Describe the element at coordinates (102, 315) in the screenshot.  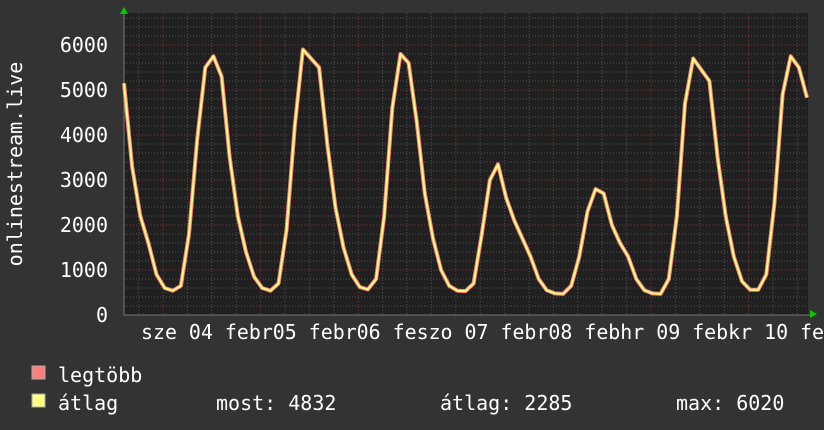
I see `y-tick-label: 0` at that location.